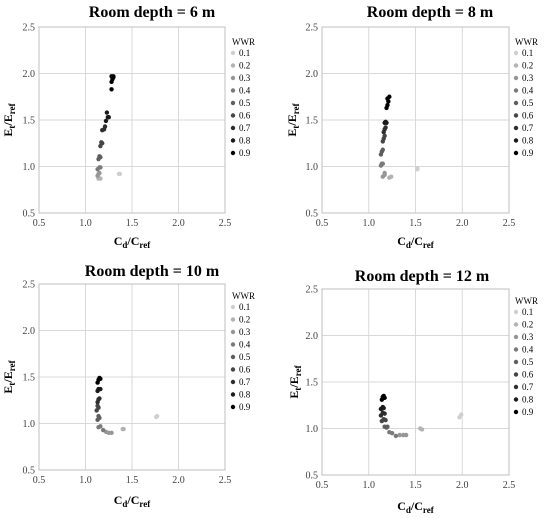 The width and height of the screenshot is (550, 518). Describe the element at coordinates (245, 395) in the screenshot. I see `legend-label: 0.8` at that location.